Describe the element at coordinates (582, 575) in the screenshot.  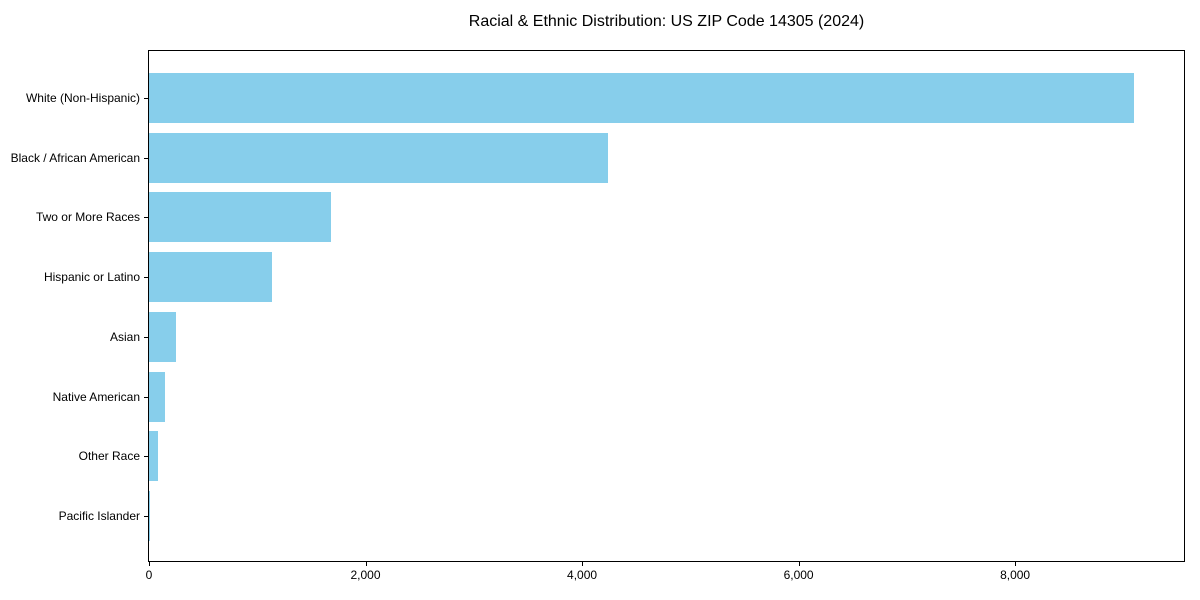
I see `x-tick-label-4000: 4,000` at that location.